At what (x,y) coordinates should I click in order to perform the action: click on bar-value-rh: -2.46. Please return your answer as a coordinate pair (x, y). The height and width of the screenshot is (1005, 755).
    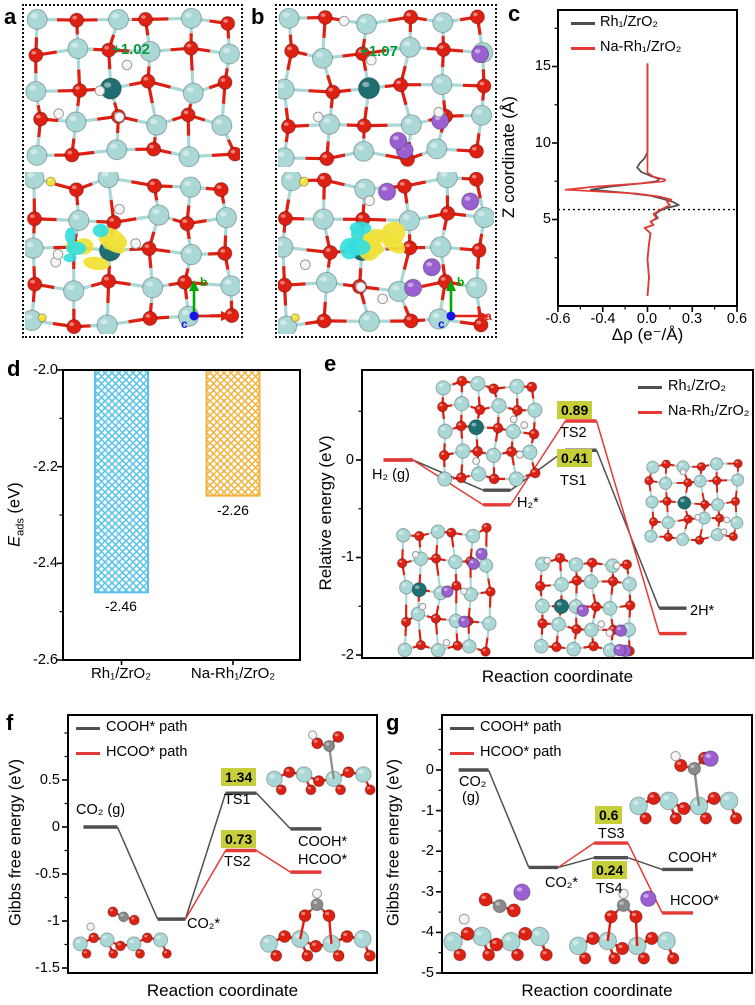
    Looking at the image, I should click on (121, 606).